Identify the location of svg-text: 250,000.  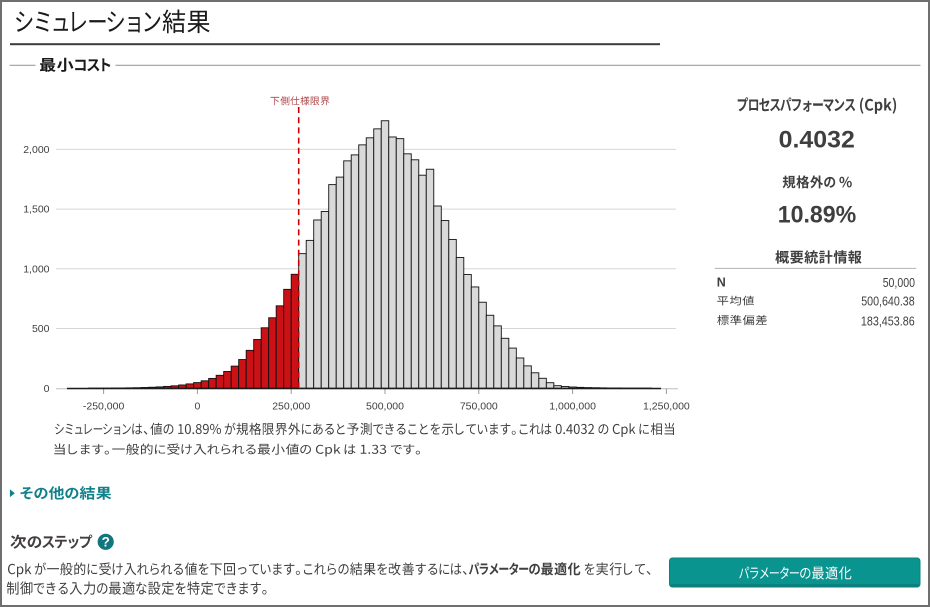
(291, 407).